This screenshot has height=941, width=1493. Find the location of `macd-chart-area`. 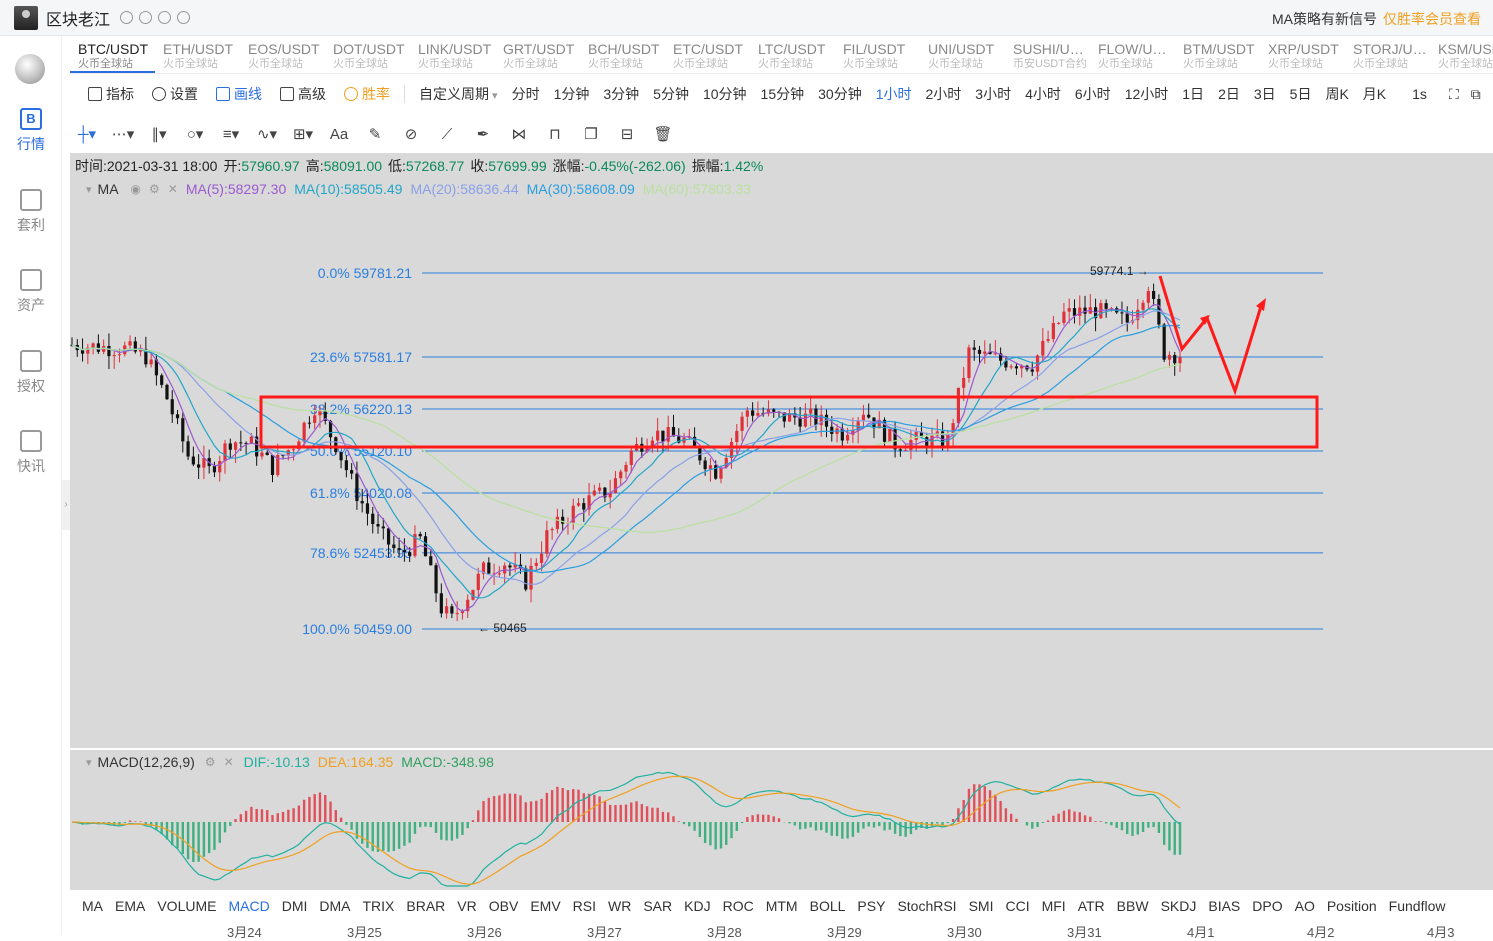

macd-chart-area is located at coordinates (781, 820).